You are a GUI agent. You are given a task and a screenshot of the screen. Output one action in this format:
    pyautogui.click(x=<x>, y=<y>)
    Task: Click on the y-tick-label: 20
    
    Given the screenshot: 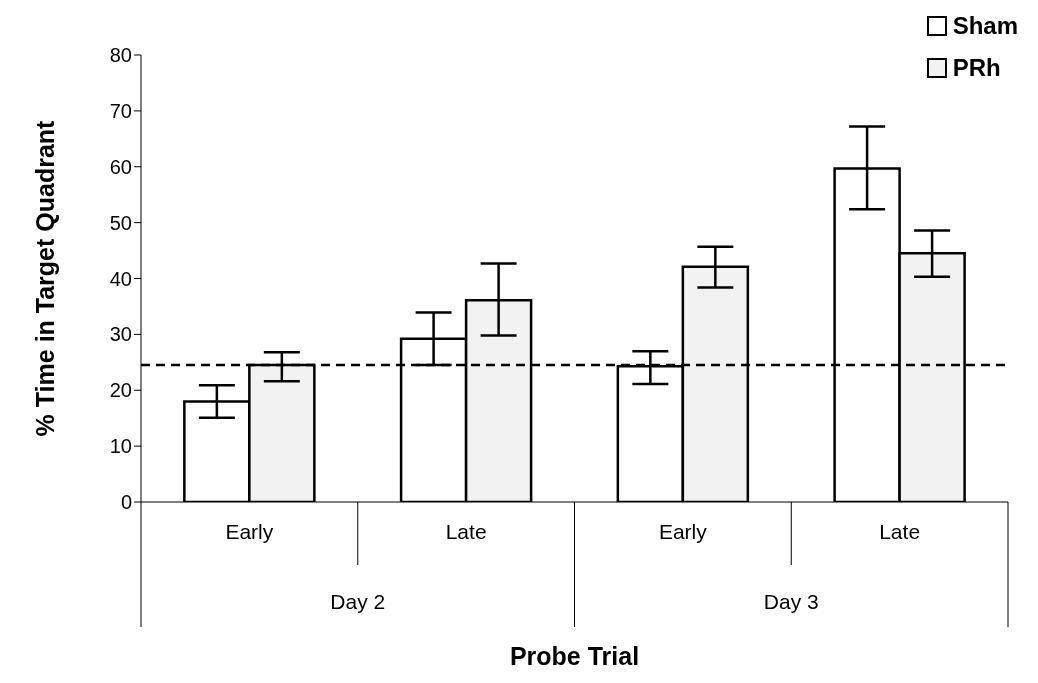 What is the action you would take?
    pyautogui.click(x=120, y=390)
    